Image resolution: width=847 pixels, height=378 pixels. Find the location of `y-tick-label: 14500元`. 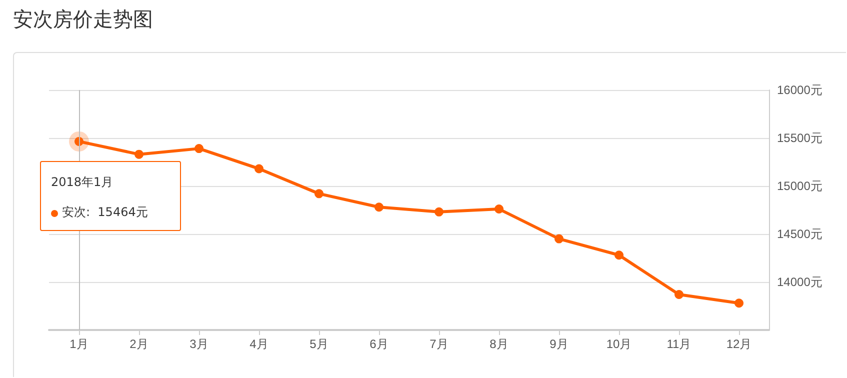

y-tick-label: 14500元 is located at coordinates (799, 234).